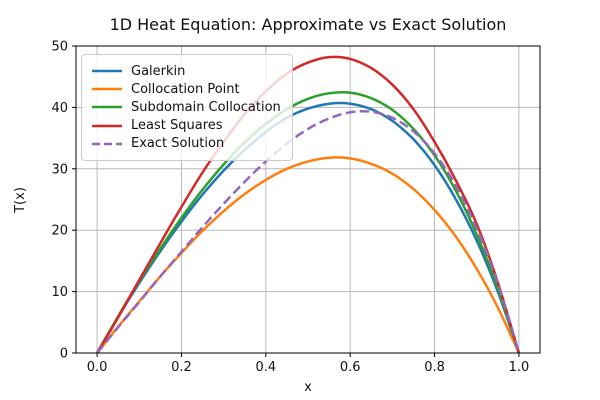  I want to click on x-tick-label: 1.0, so click(519, 367).